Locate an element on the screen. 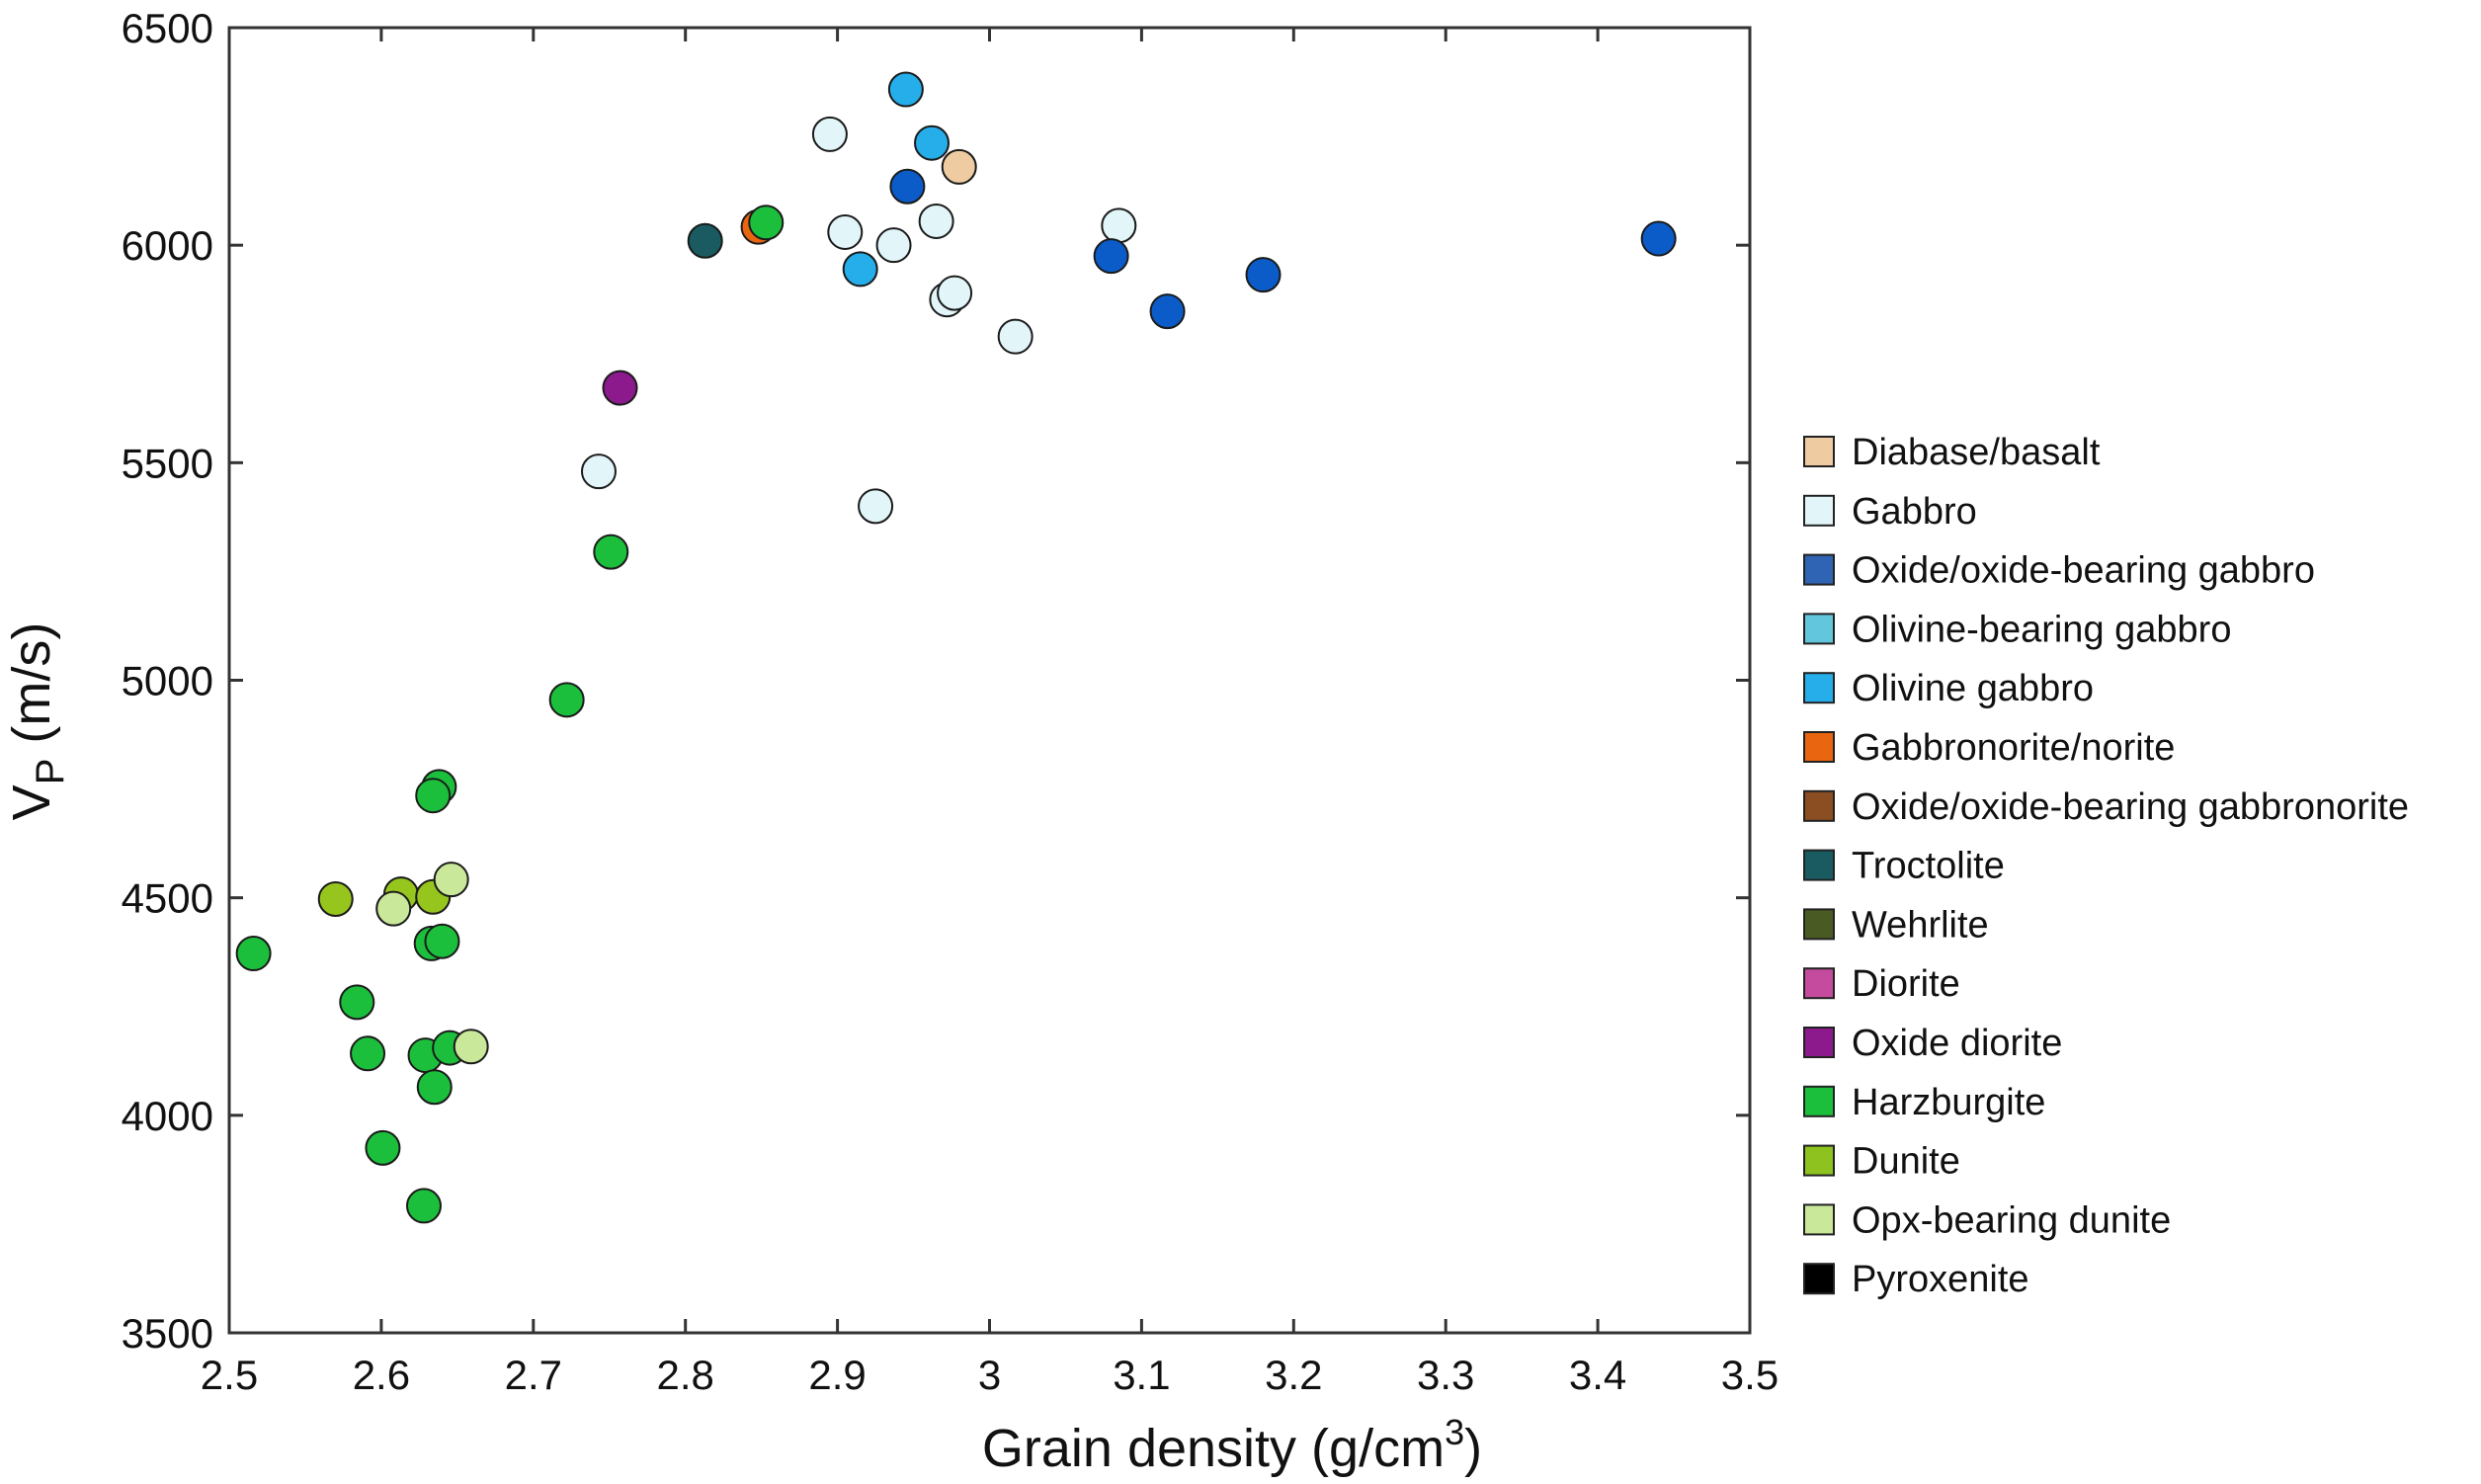 Image resolution: width=2481 pixels, height=1484 pixels. legend-label: Opx-bearing dunite is located at coordinates (2011, 1220).